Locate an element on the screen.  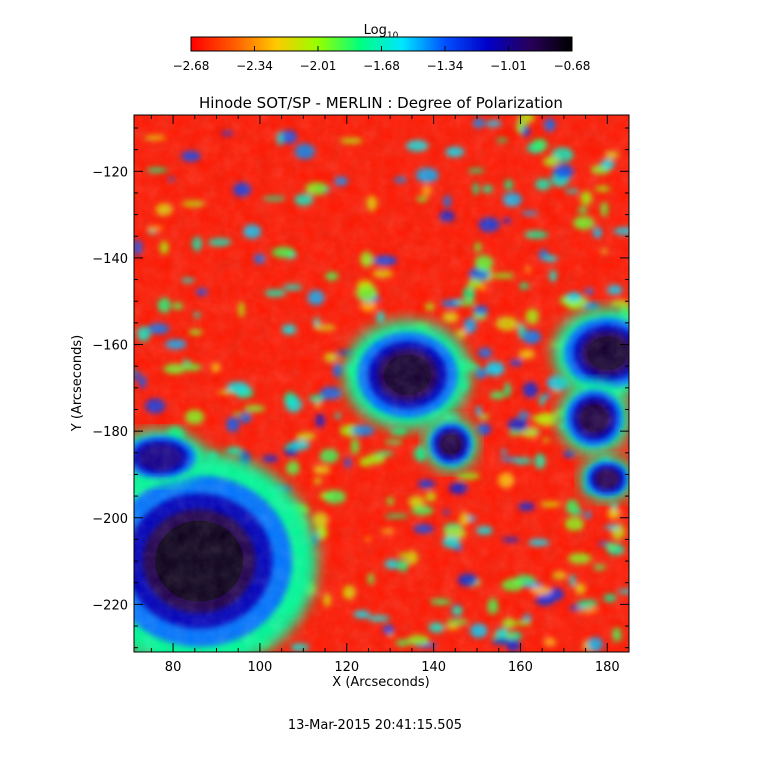
x-tick-label: 80 is located at coordinates (173, 667).